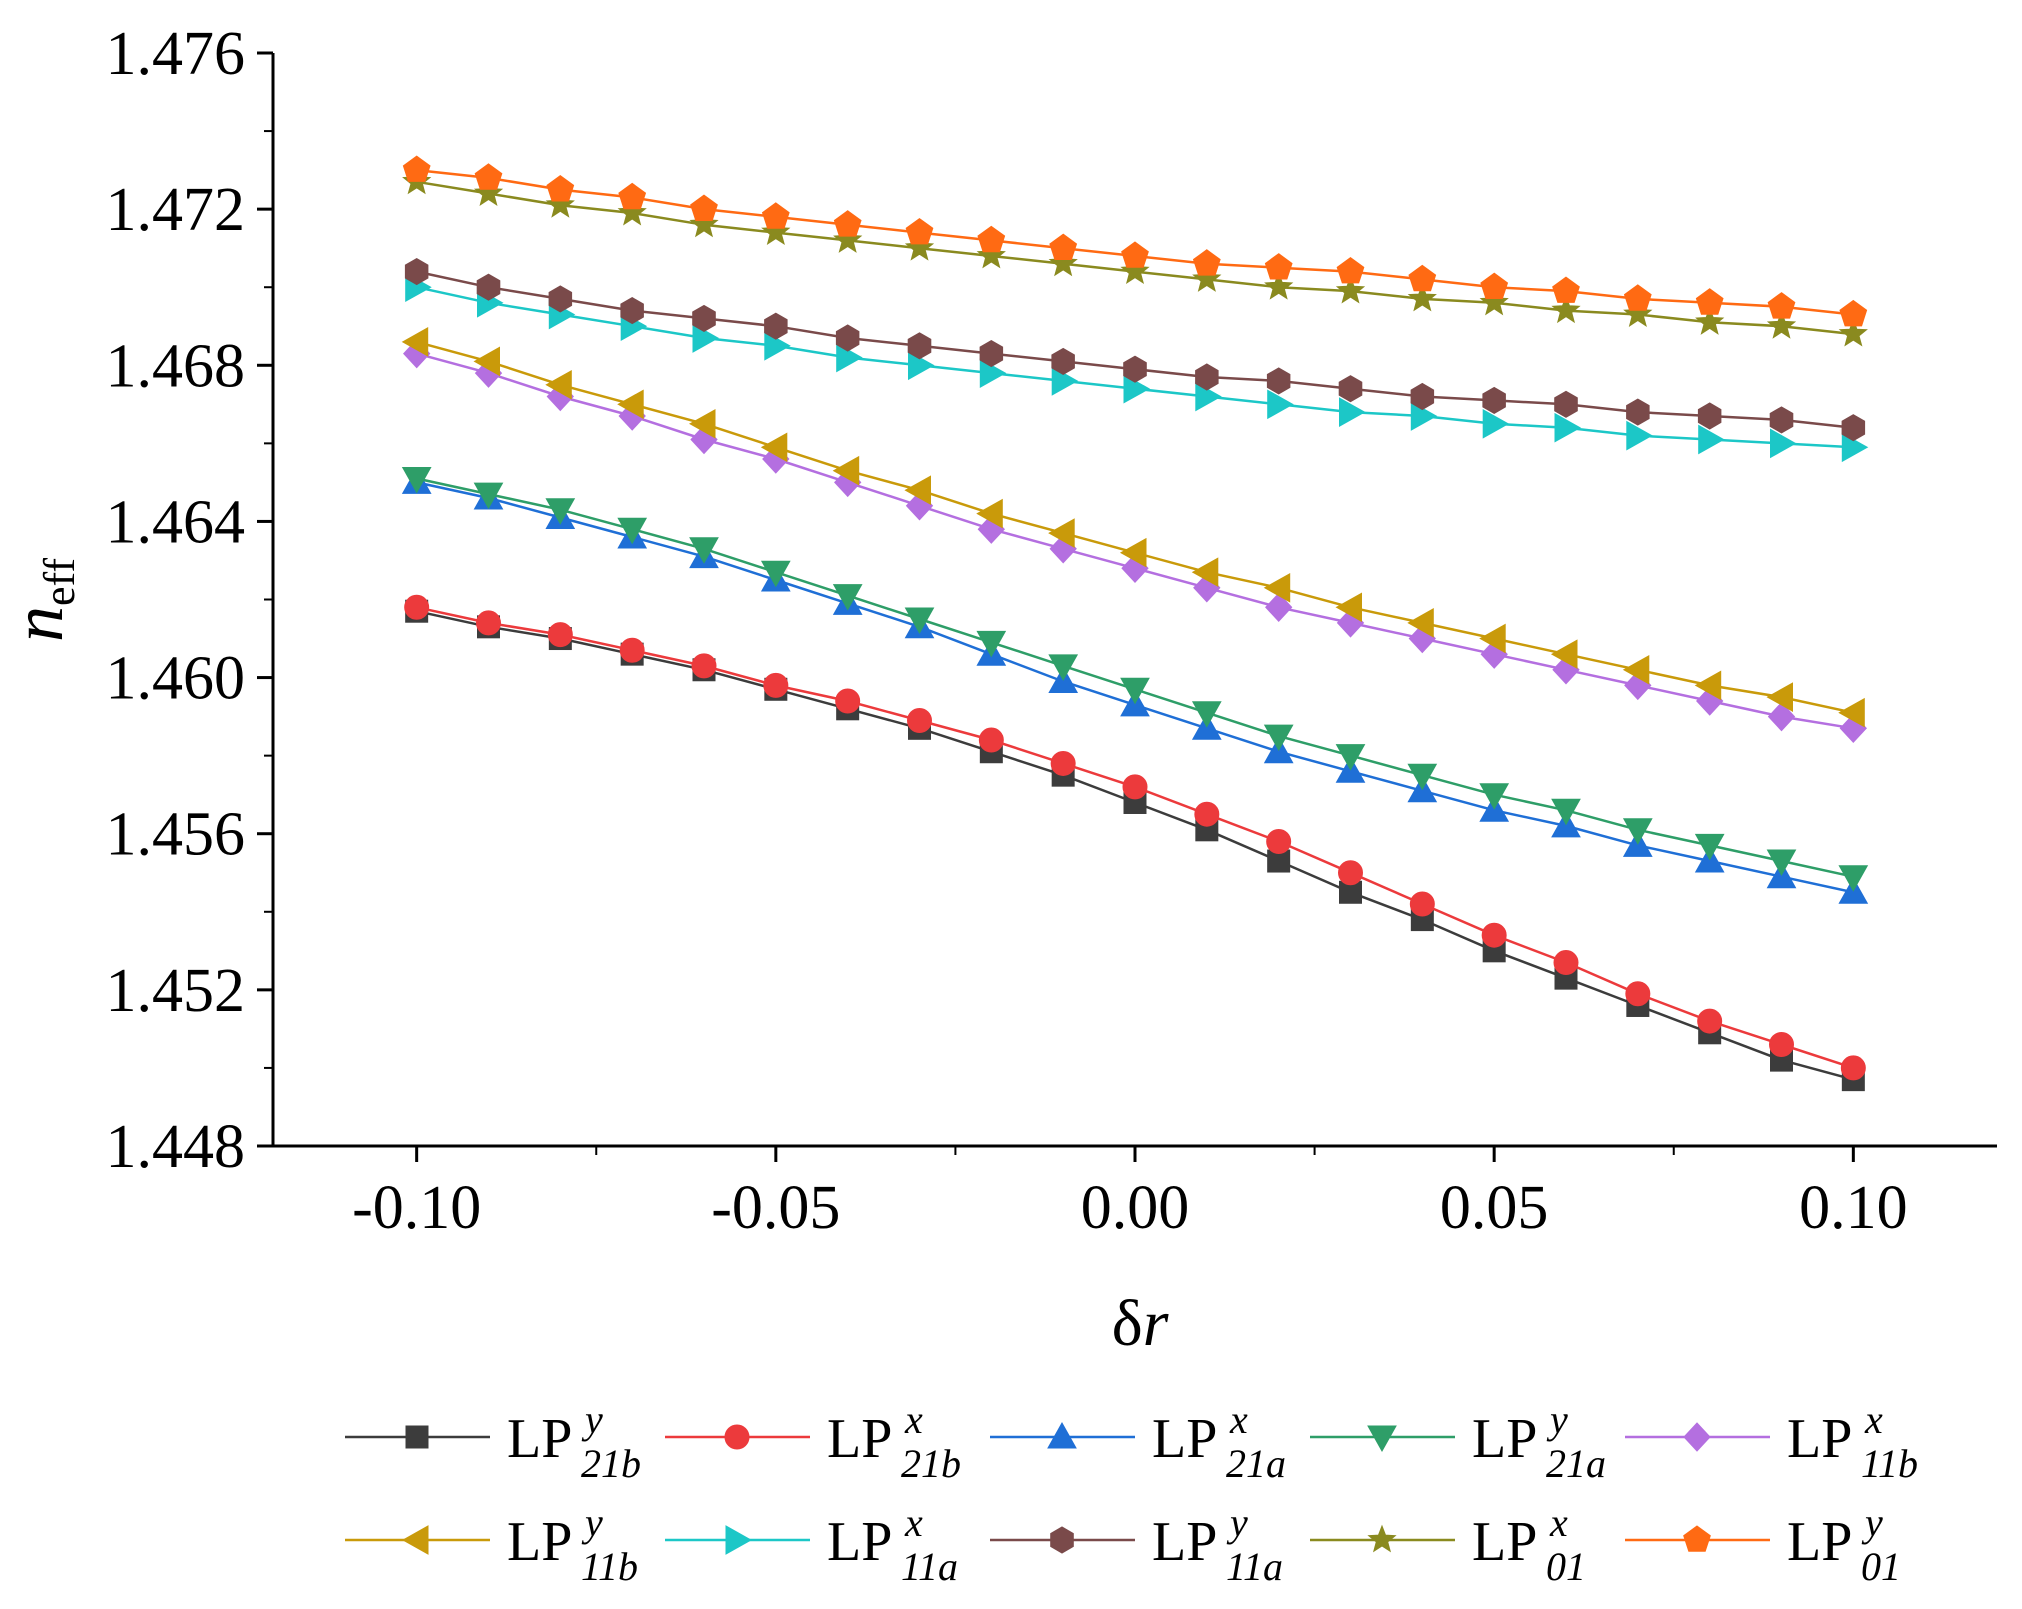 The height and width of the screenshot is (1609, 2022). What do you see at coordinates (1135, 1208) in the screenshot?
I see `x-tick-label: 0.00` at bounding box center [1135, 1208].